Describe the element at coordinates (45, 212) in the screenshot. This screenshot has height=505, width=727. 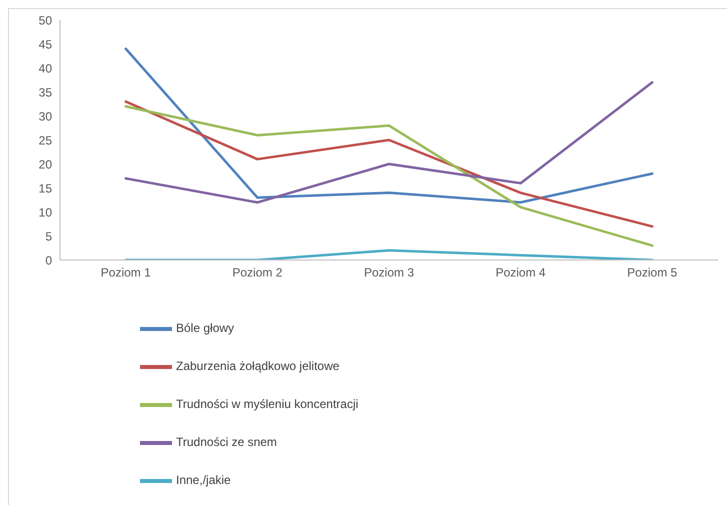
I see `y-tick-label: 10` at that location.